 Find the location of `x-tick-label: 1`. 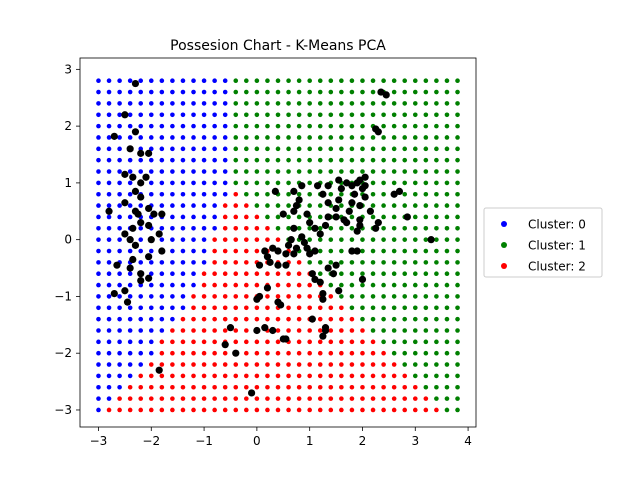

x-tick-label: 1 is located at coordinates (310, 441).